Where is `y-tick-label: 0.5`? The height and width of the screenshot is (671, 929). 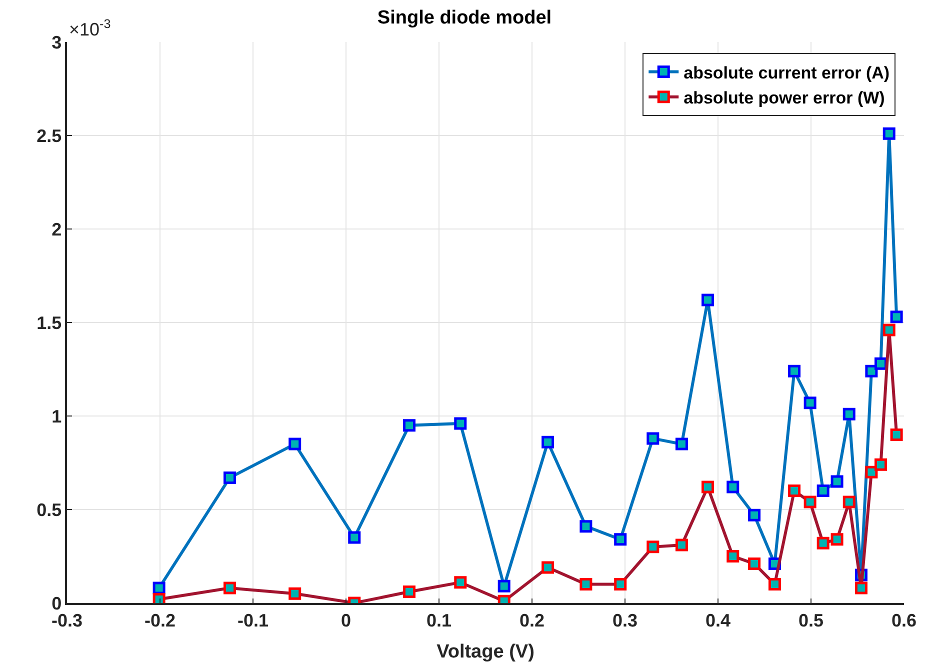
y-tick-label: 0.5 is located at coordinates (49, 510).